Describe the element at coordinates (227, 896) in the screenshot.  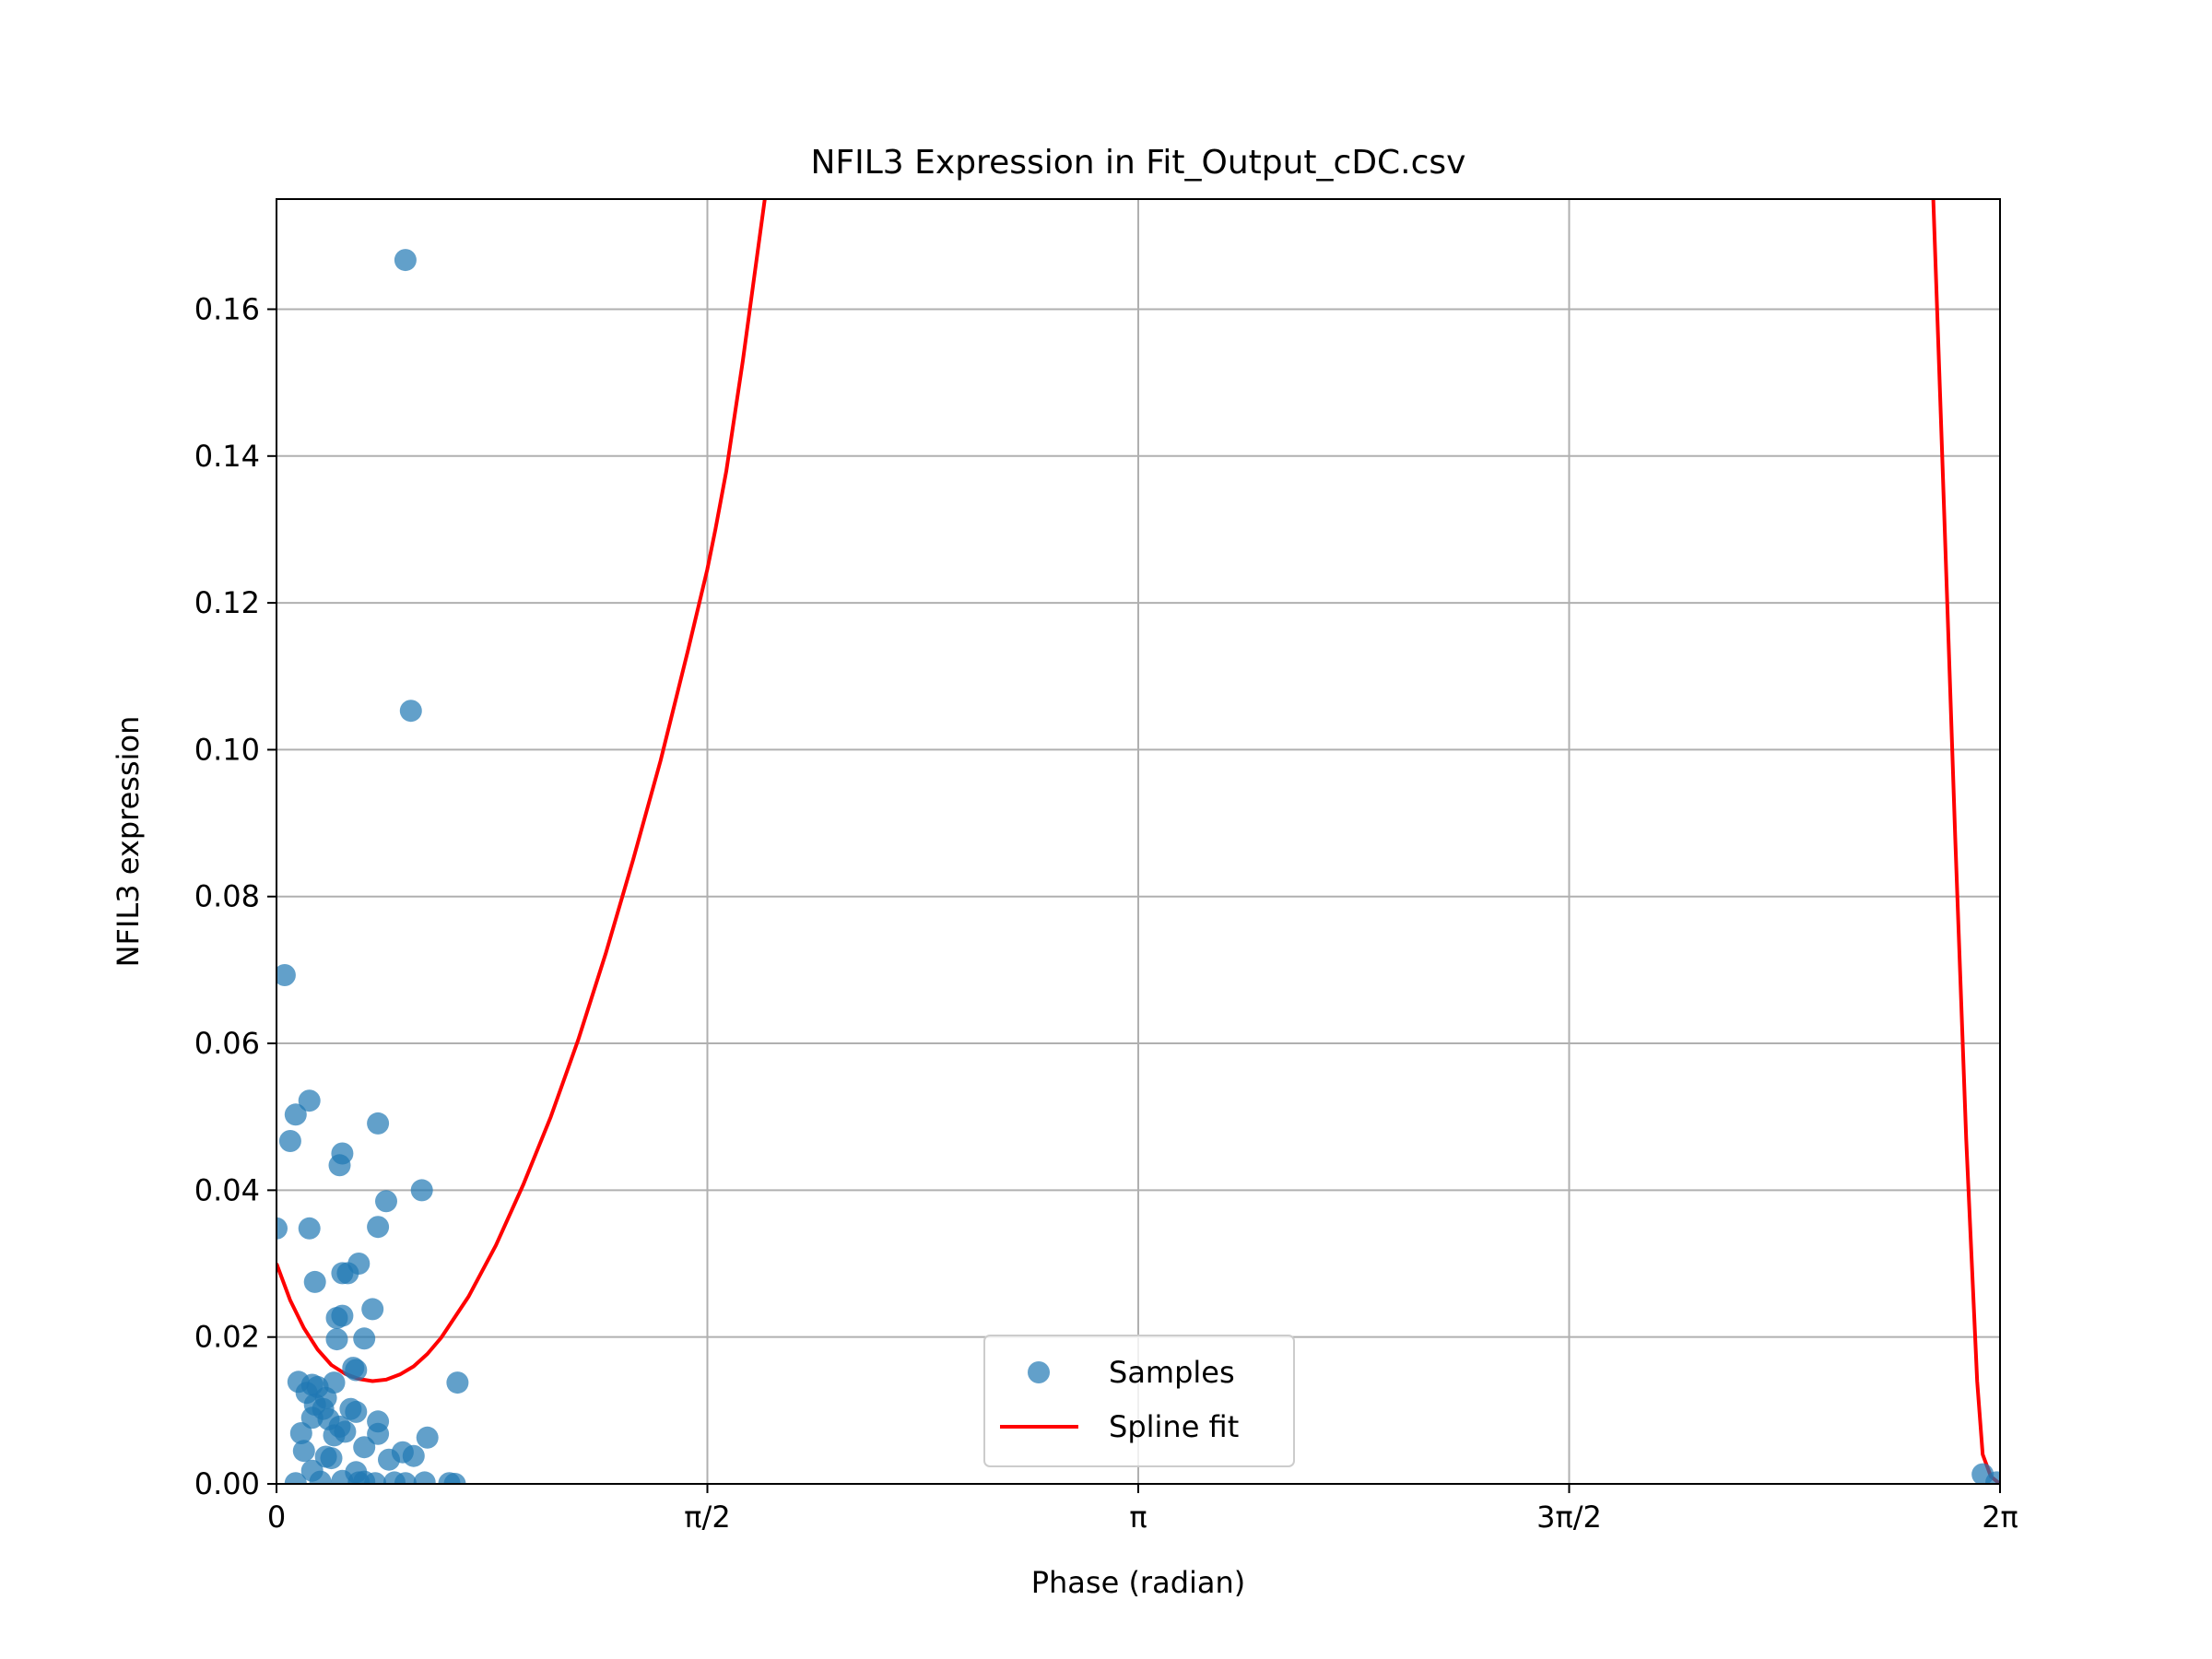
I see `y-tick-label: 0.08` at that location.